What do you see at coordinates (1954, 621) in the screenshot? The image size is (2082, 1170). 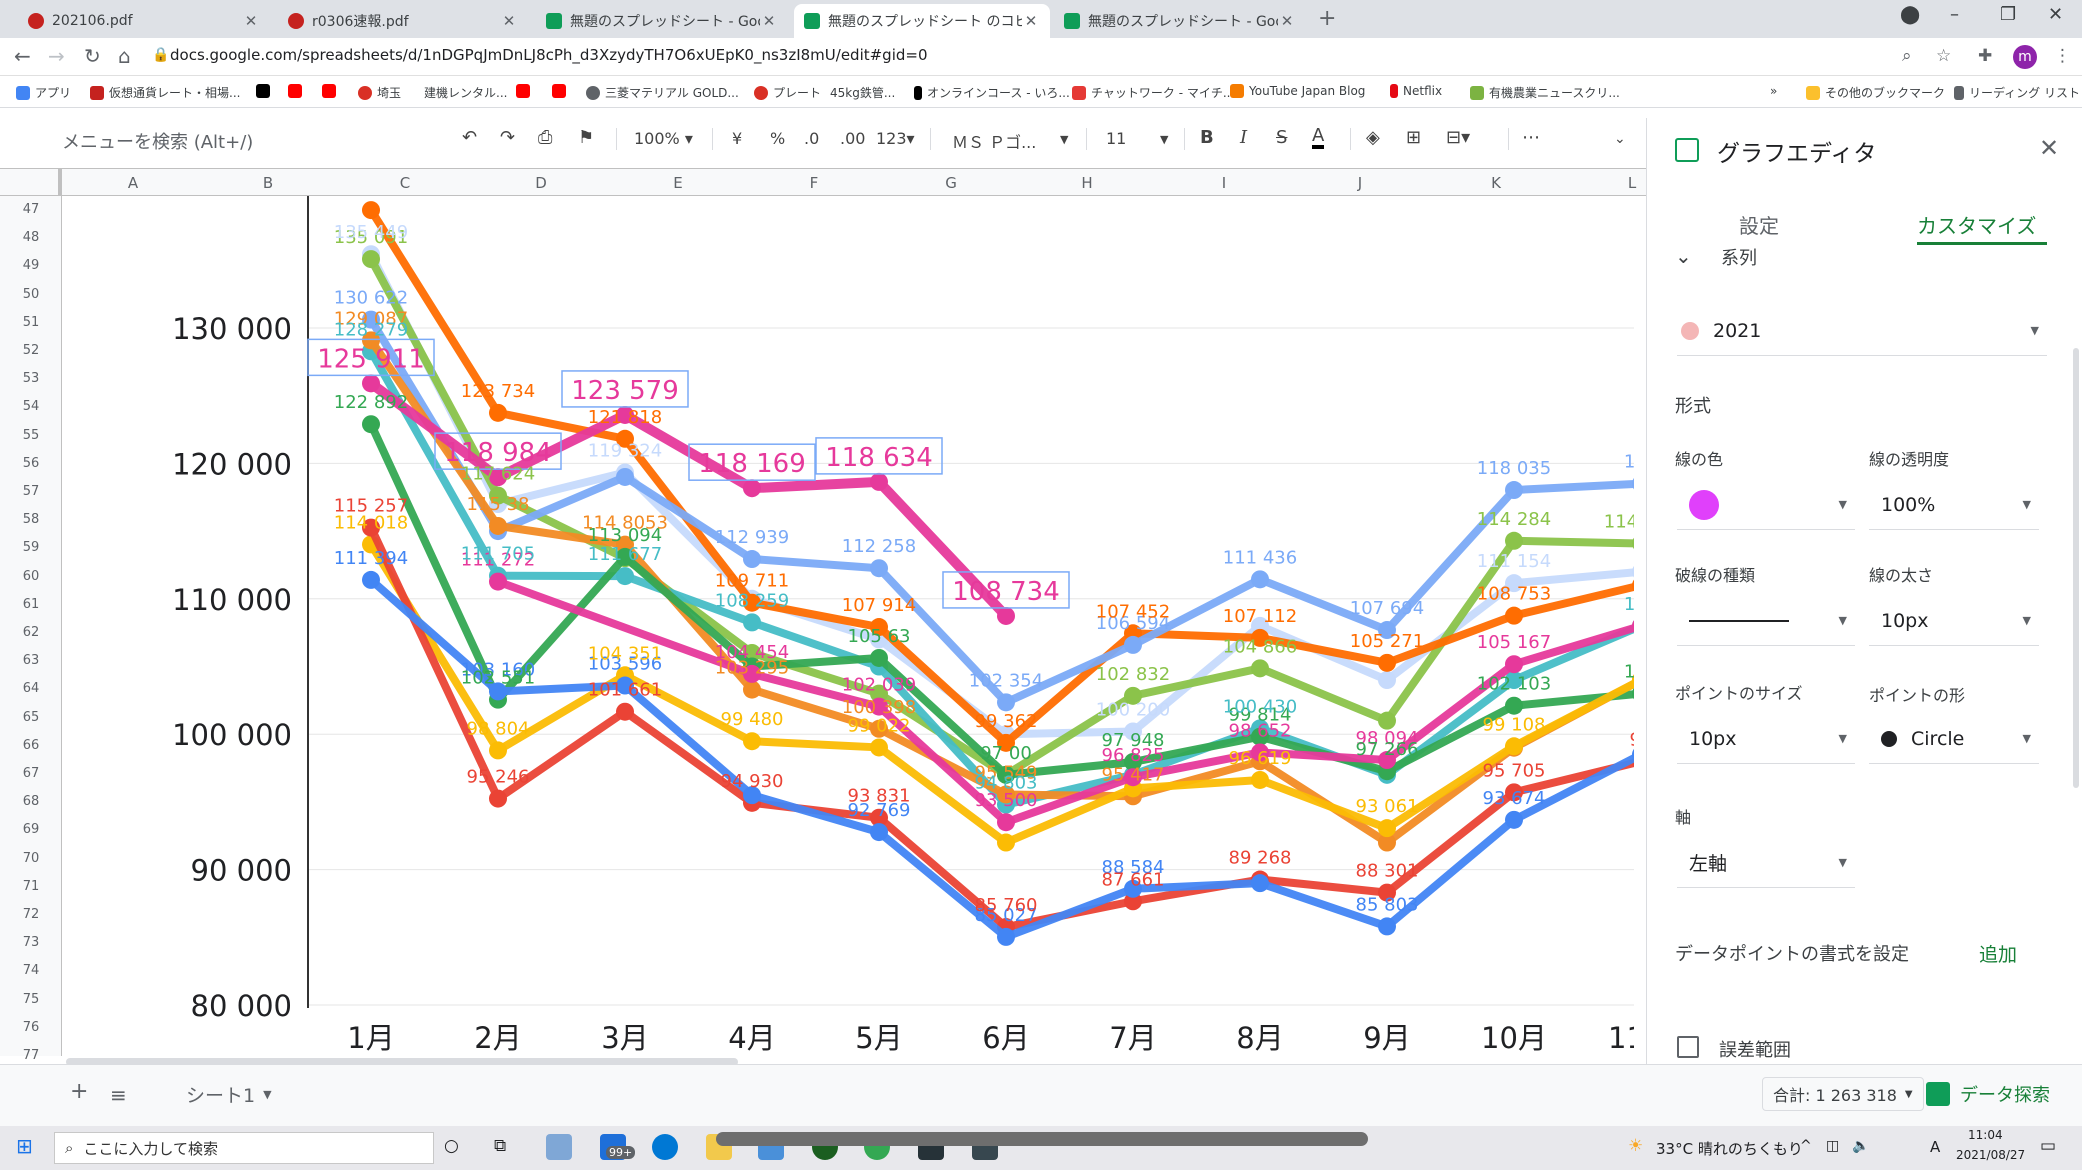 I see `line-width-select: 10px ▼` at bounding box center [1954, 621].